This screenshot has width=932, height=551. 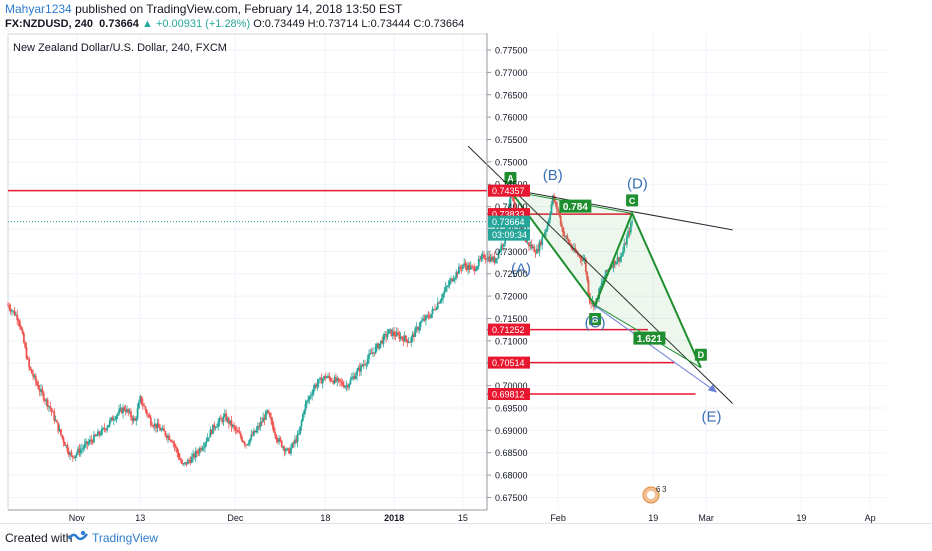 I want to click on price-tick-label: 0.76000, so click(x=511, y=118).